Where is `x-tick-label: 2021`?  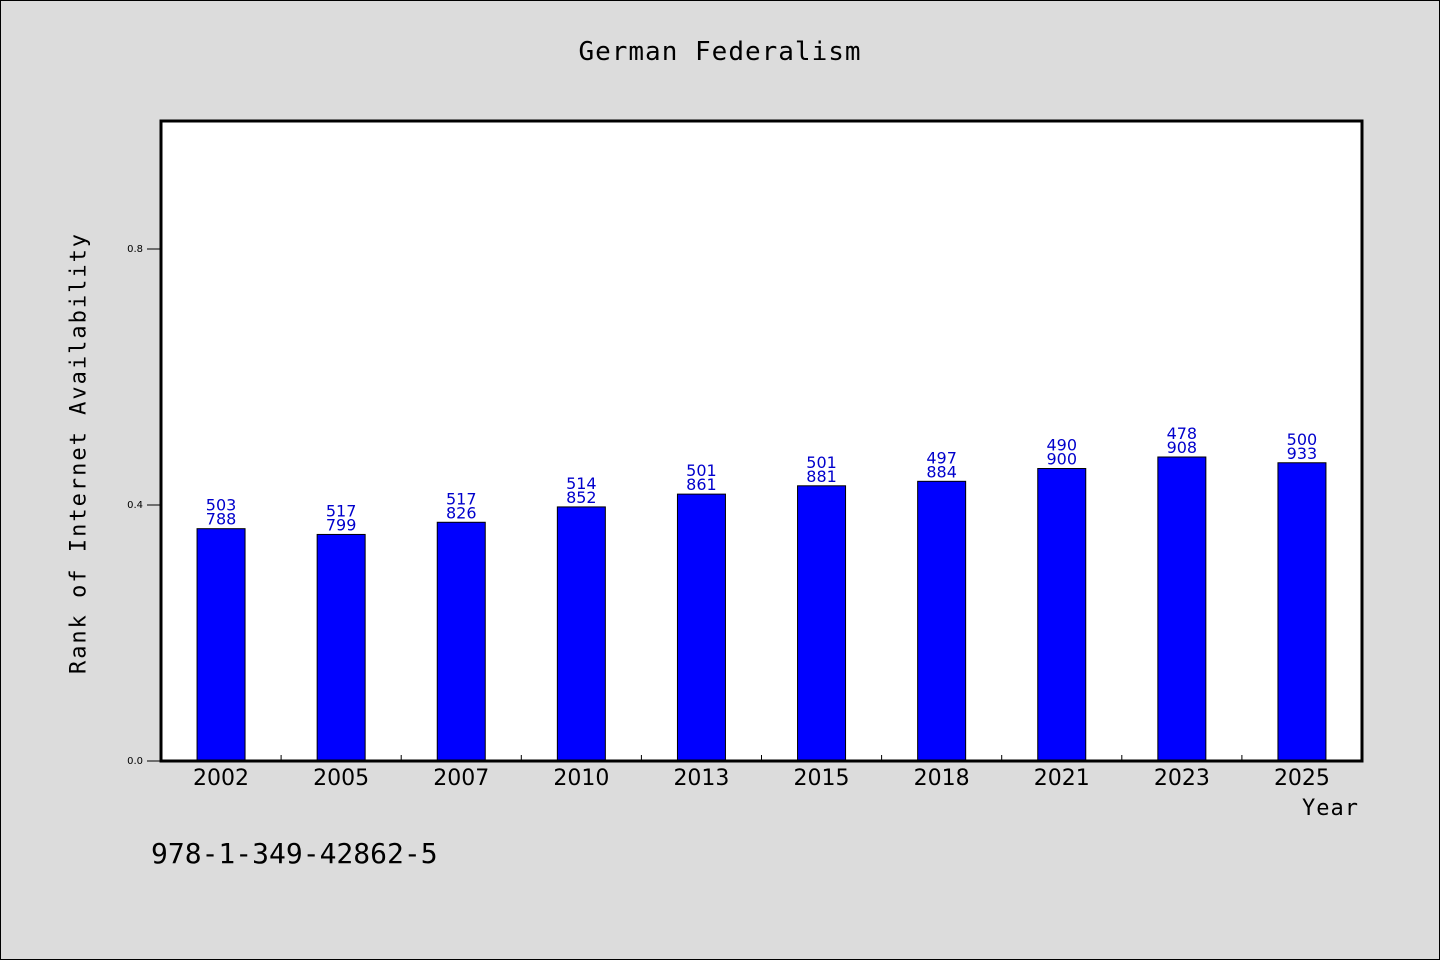
x-tick-label: 2021 is located at coordinates (1062, 778).